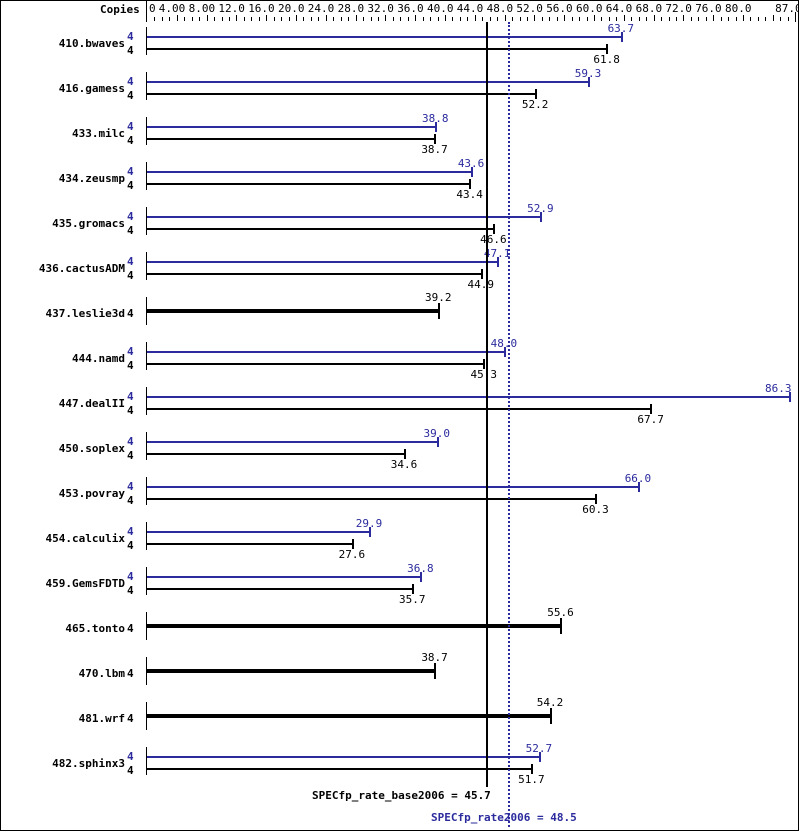 The height and width of the screenshot is (831, 799). I want to click on benchmark-label: 465.tonto, so click(95, 628).